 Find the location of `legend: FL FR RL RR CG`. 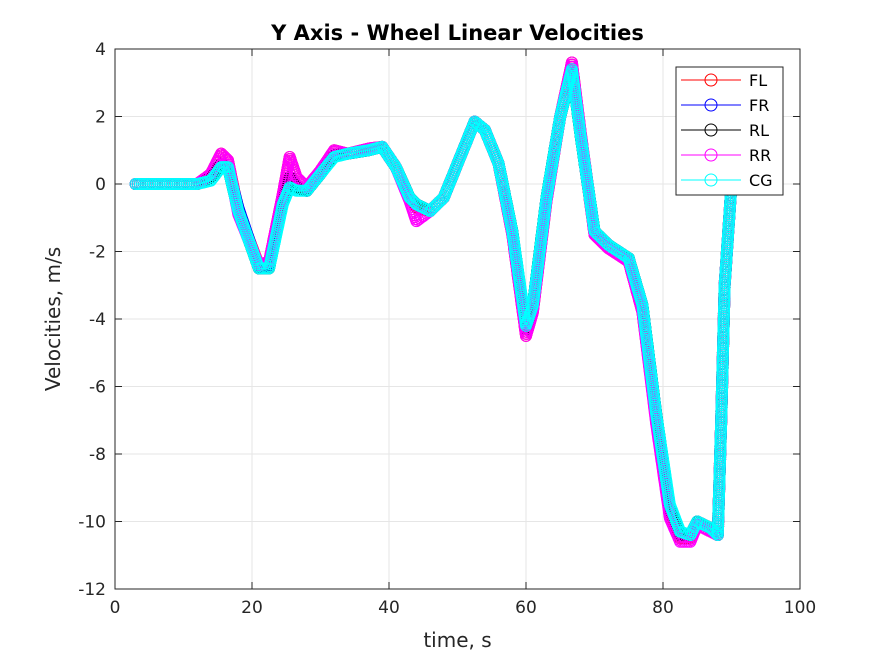

legend: FL FR RL RR CG is located at coordinates (729, 131).